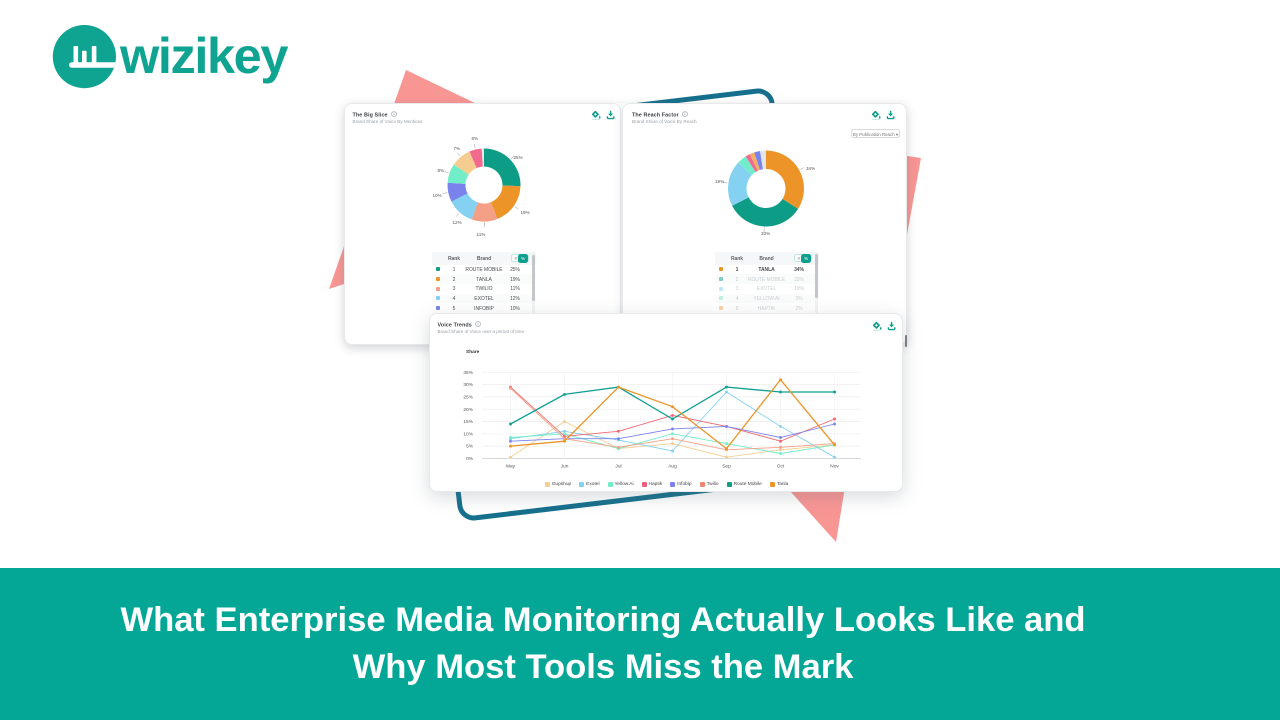 Image resolution: width=1280 pixels, height=720 pixels. What do you see at coordinates (473, 352) in the screenshot?
I see `svg-text: Share` at bounding box center [473, 352].